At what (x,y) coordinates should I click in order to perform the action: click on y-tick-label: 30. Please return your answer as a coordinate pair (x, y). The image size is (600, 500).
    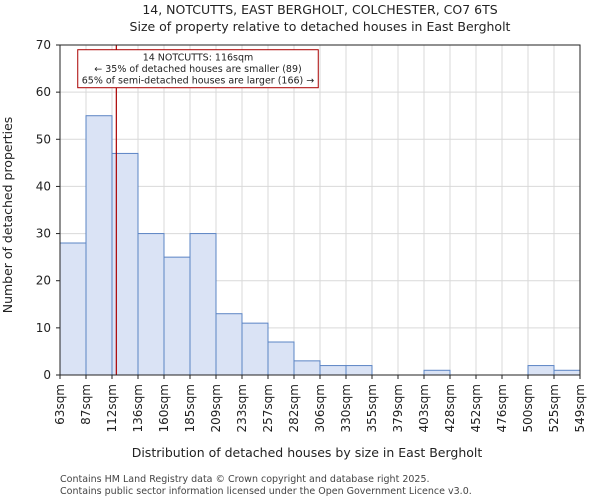
    Looking at the image, I should click on (43, 234).